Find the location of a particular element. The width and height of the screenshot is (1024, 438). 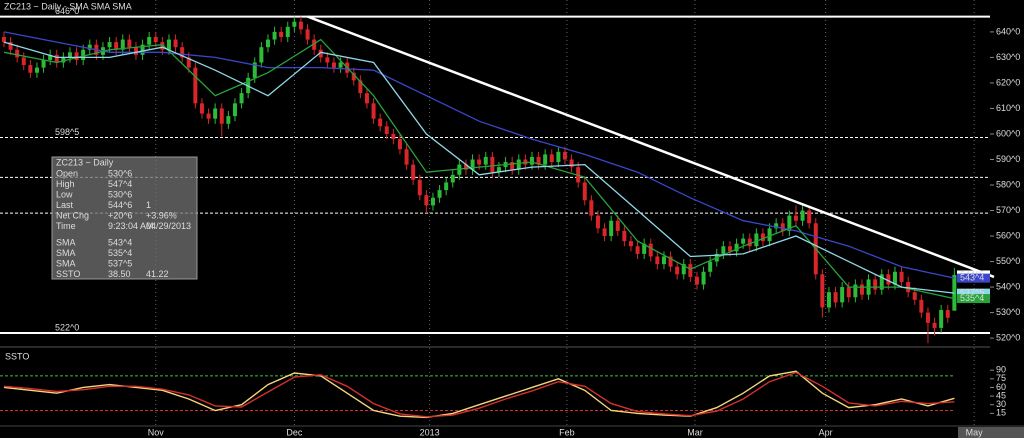

info-label: SMA is located at coordinates (66, 263).